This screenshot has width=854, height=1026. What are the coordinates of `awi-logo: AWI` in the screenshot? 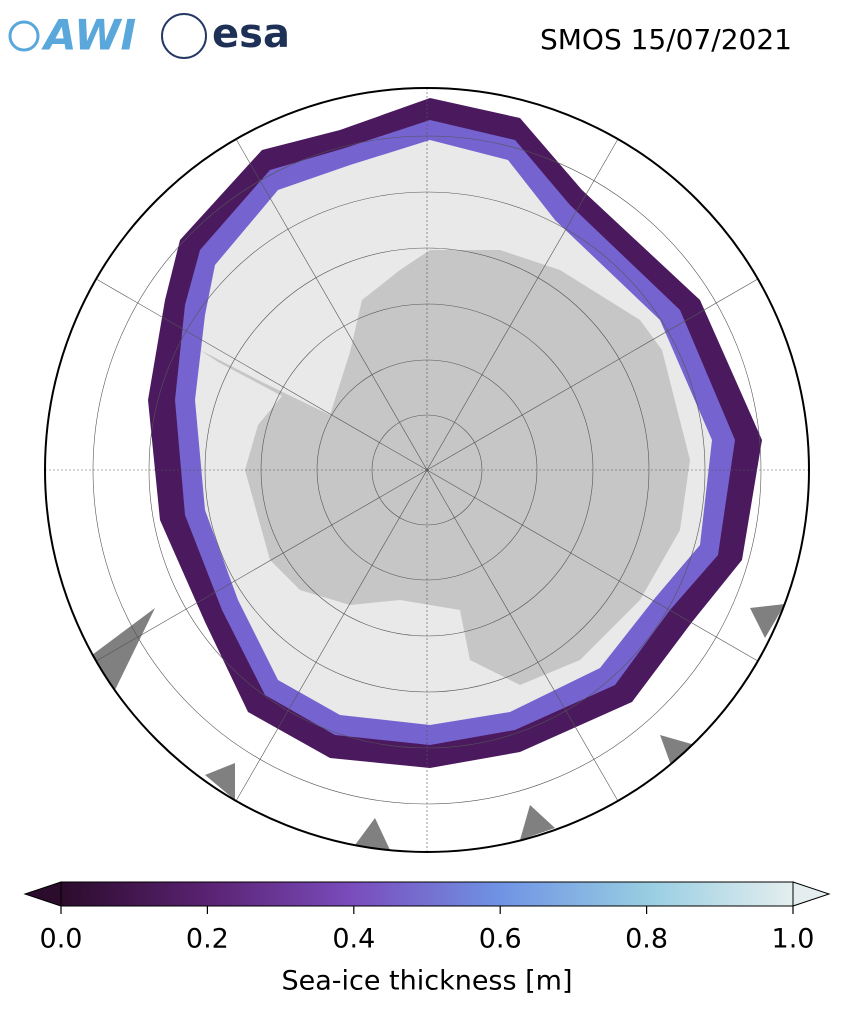 It's located at (88, 35).